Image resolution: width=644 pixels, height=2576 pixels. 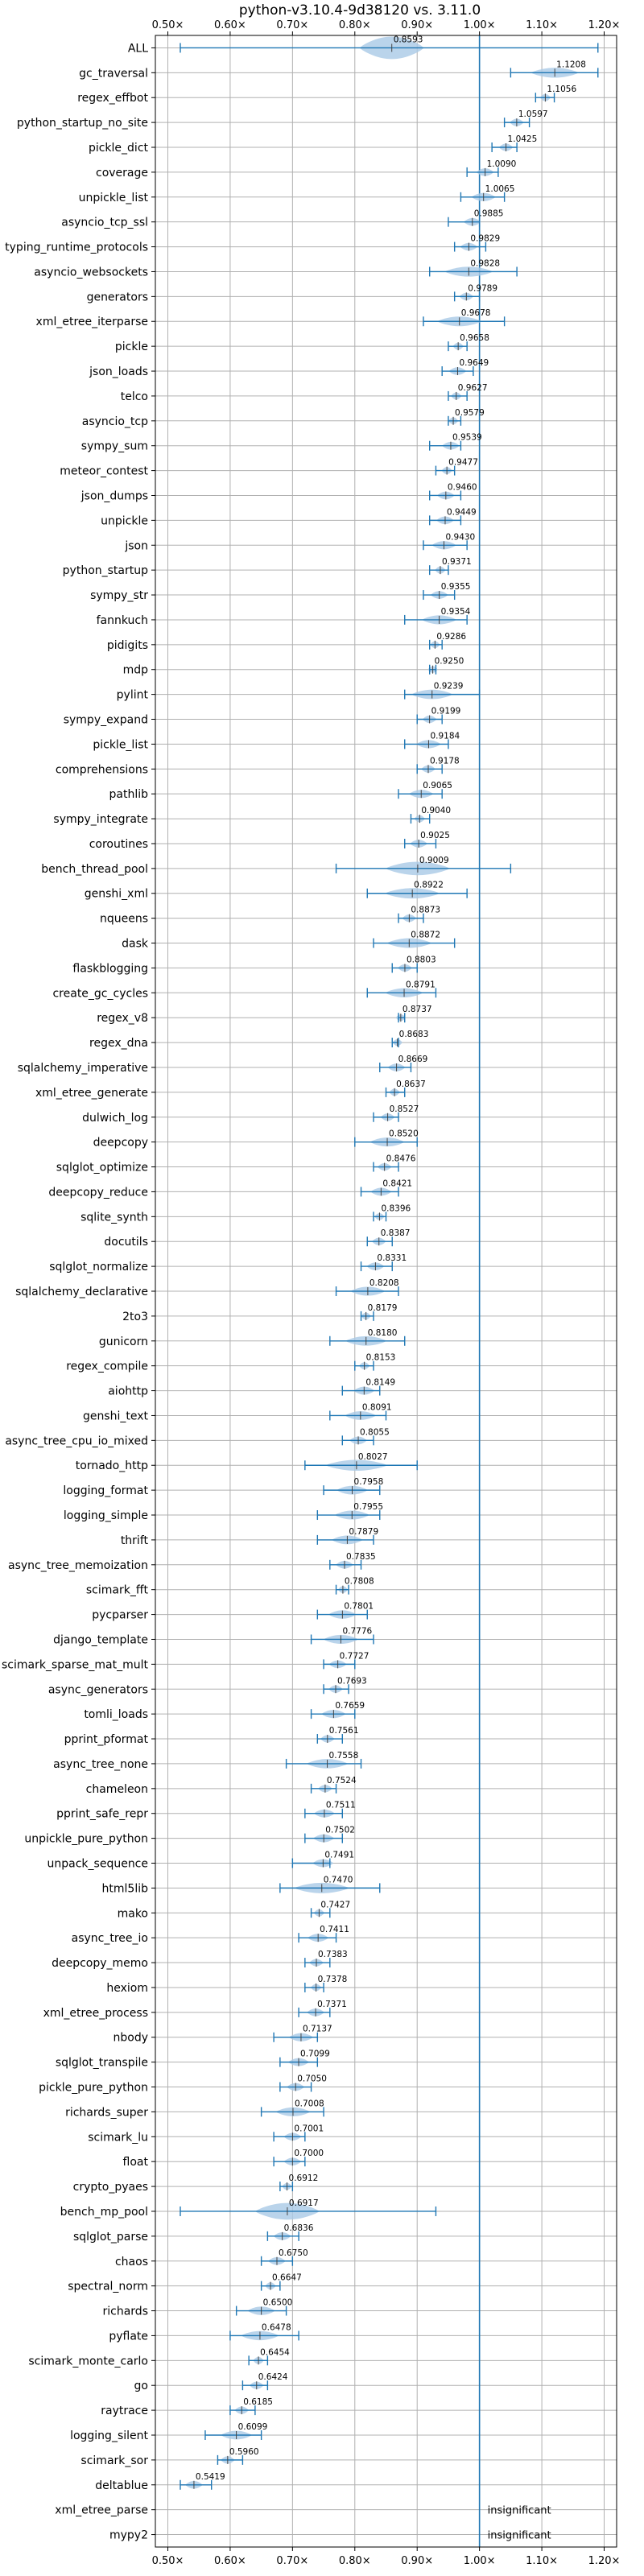 I want to click on benchmark-label: crypto_pyaes, so click(x=111, y=2187).